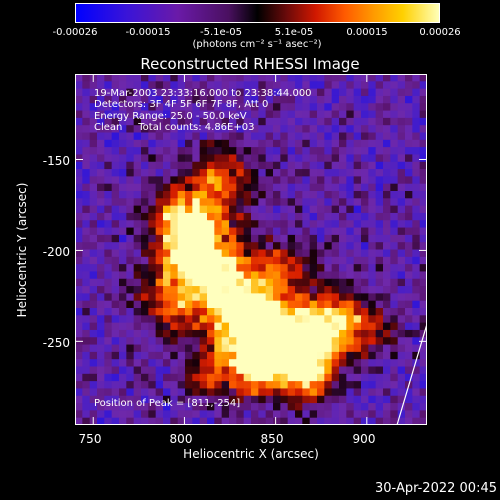 This screenshot has width=500, height=500. I want to click on annotation-time-range: 19-Mar-2003 23:33:16.000 to 23:38:44.000, so click(203, 93).